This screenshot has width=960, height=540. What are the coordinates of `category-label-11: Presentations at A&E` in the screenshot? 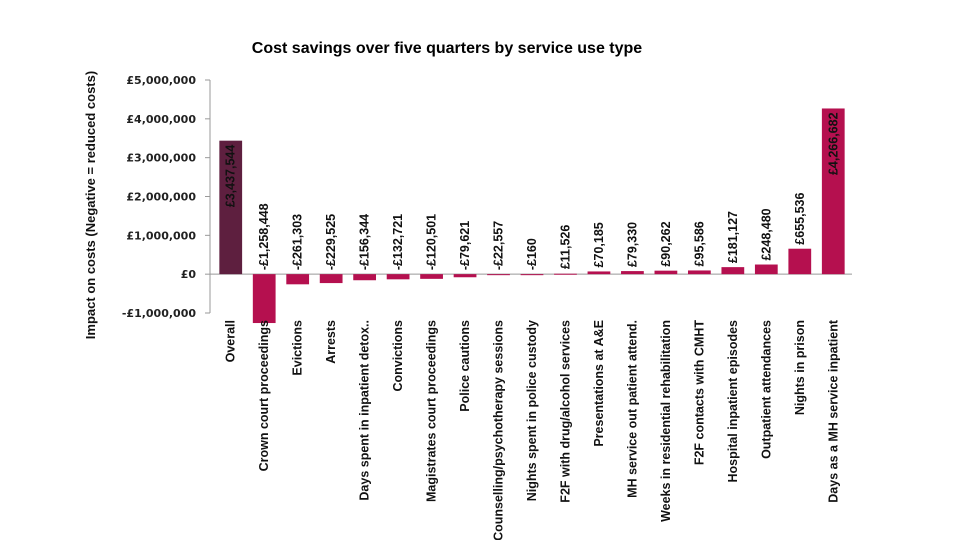 It's located at (599, 383).